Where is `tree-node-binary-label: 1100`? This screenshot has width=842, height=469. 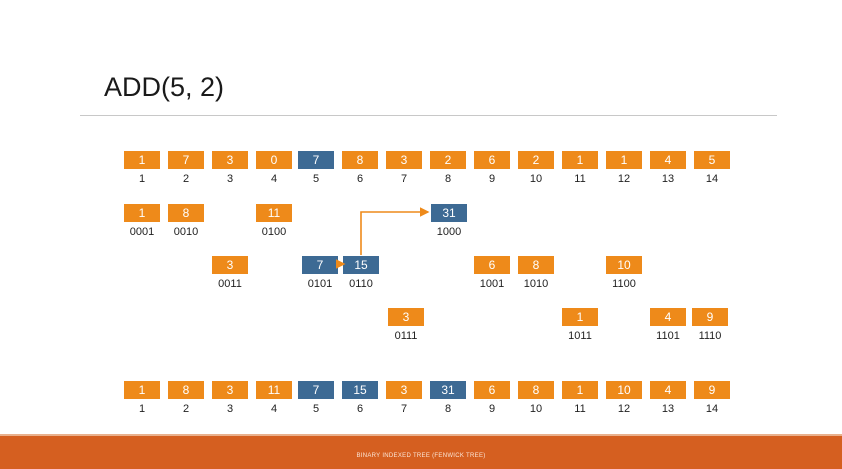 tree-node-binary-label: 1100 is located at coordinates (624, 284).